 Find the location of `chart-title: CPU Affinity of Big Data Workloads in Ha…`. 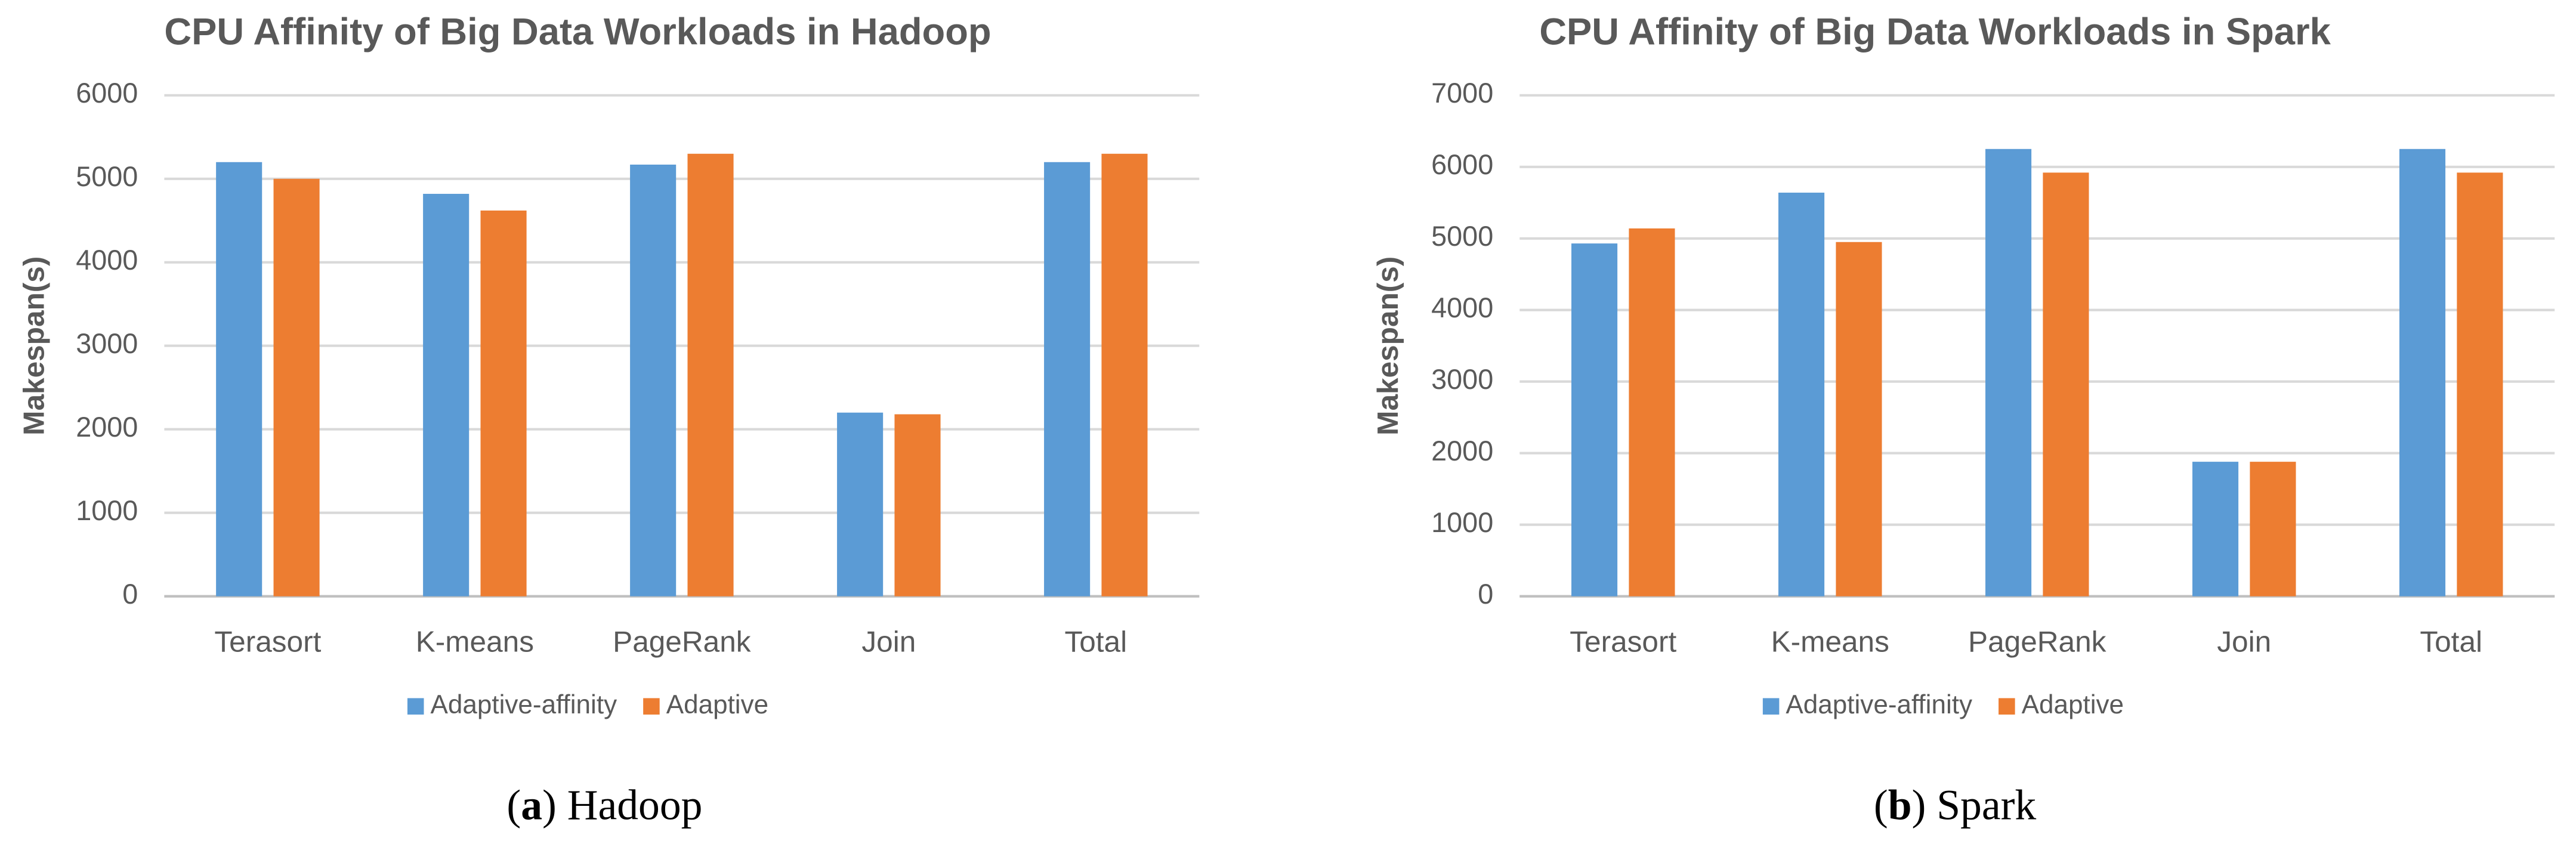

chart-title: CPU Affinity of Big Data Workloads in Ha… is located at coordinates (577, 31).